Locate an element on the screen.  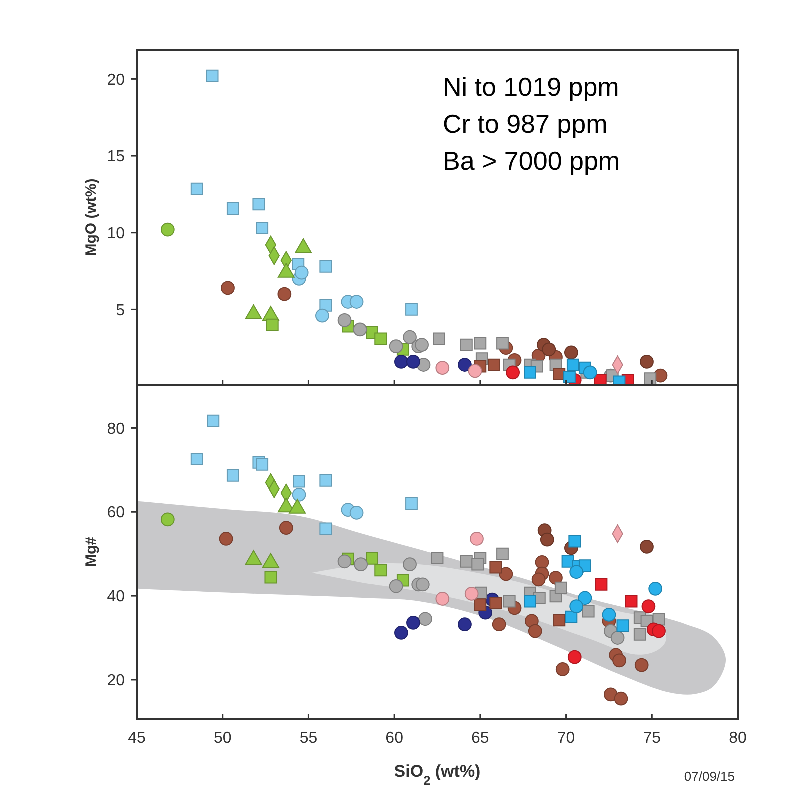
x-tick-label: 75 is located at coordinates (652, 738).